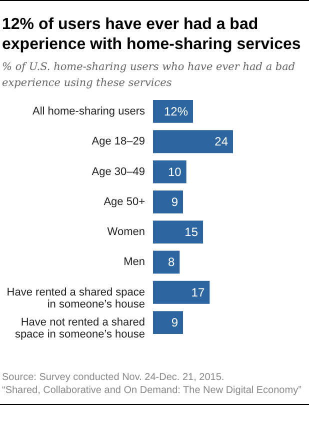 This screenshot has height=434, width=309. What do you see at coordinates (175, 171) in the screenshot?
I see `data-label: 10` at bounding box center [175, 171].